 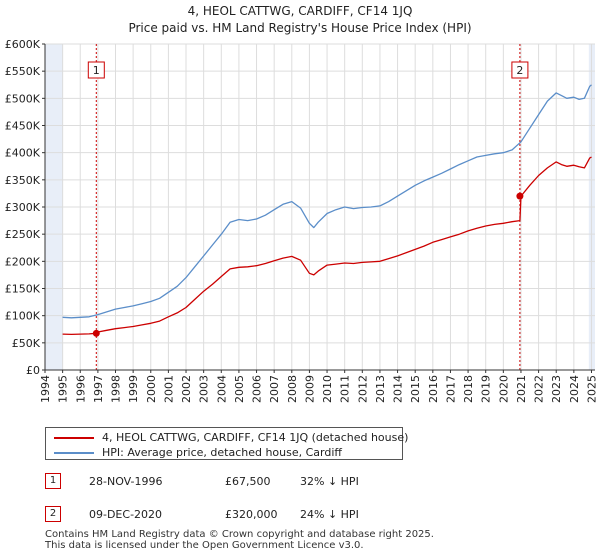 I want to click on x-tick-label: 2014, so click(x=398, y=389).